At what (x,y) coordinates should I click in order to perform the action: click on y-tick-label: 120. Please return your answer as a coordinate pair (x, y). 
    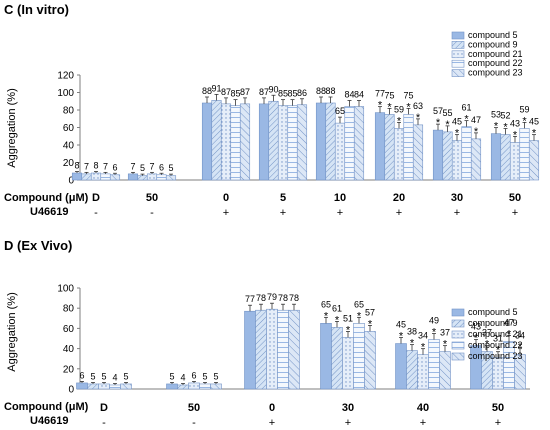
    Looking at the image, I should click on (65, 76).